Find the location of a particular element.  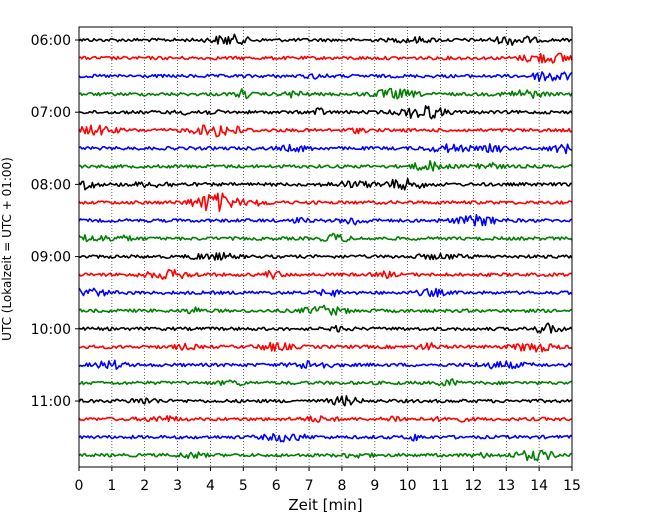

y-axis-label: UTC (Lokalzeit = UTC + 01:00) is located at coordinates (7, 249).